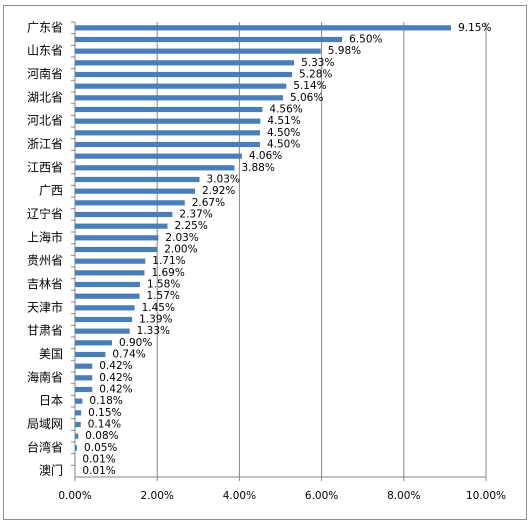 The height and width of the screenshot is (526, 531). Describe the element at coordinates (190, 226) in the screenshot. I see `value-label: 2.25%` at that location.